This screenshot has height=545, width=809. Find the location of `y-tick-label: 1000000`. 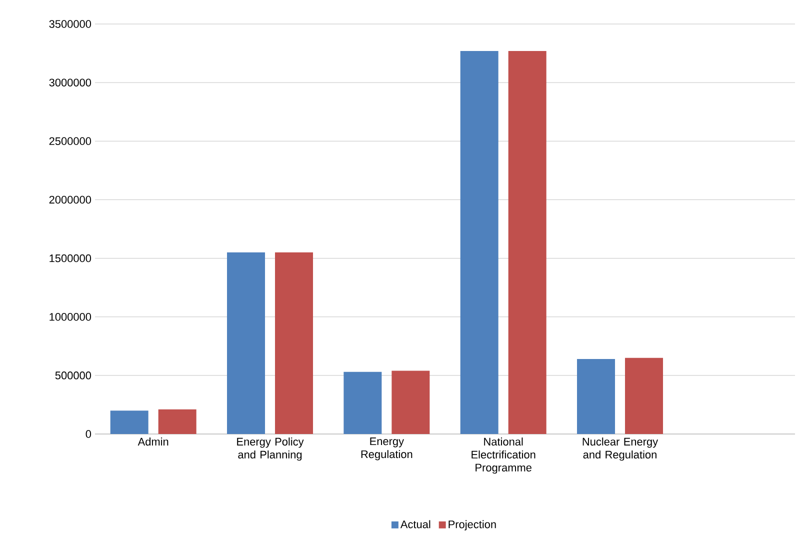

y-tick-label: 1000000 is located at coordinates (71, 316).